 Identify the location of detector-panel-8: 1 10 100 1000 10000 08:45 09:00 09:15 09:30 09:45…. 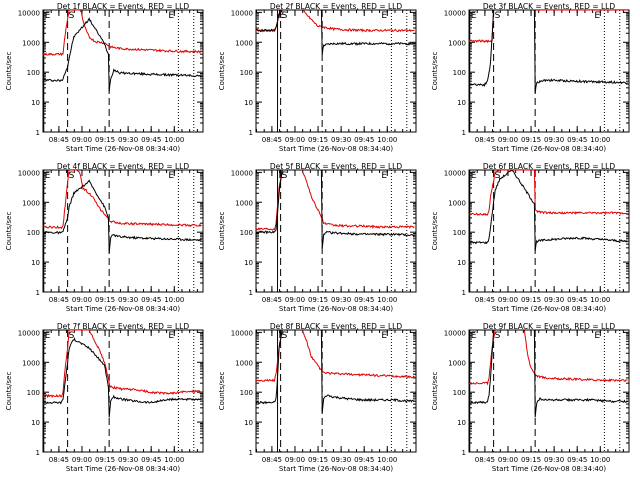
(317, 397).